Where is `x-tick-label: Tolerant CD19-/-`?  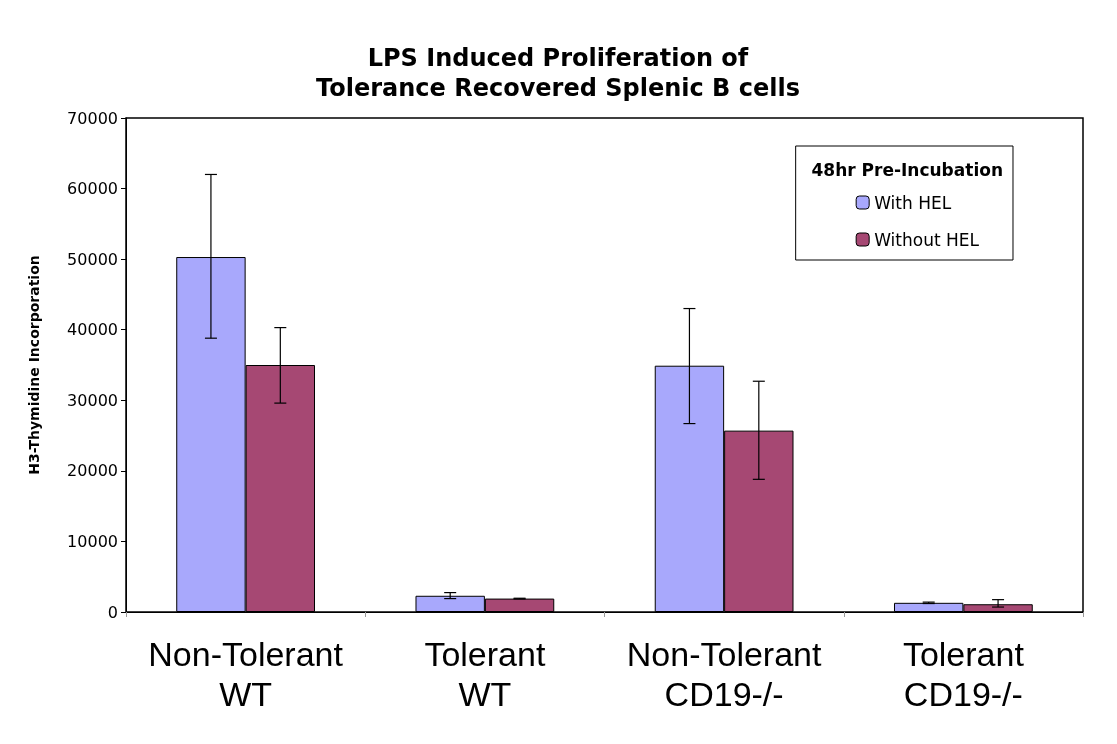 x-tick-label: Tolerant CD19-/- is located at coordinates (963, 674).